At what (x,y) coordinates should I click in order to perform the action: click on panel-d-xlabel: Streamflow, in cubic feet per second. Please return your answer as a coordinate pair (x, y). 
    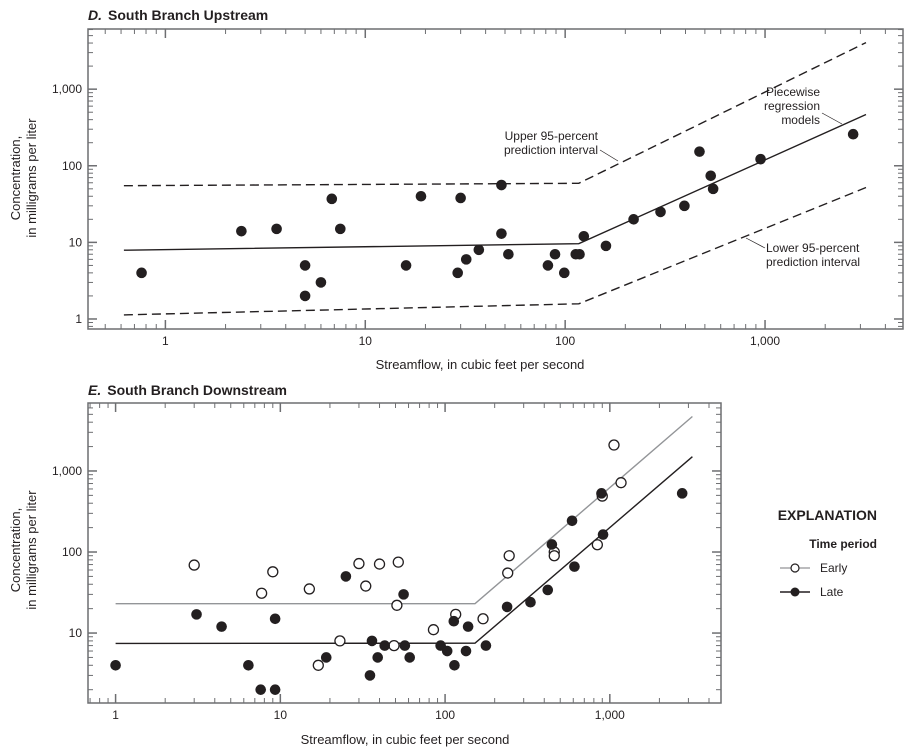
    Looking at the image, I should click on (480, 364).